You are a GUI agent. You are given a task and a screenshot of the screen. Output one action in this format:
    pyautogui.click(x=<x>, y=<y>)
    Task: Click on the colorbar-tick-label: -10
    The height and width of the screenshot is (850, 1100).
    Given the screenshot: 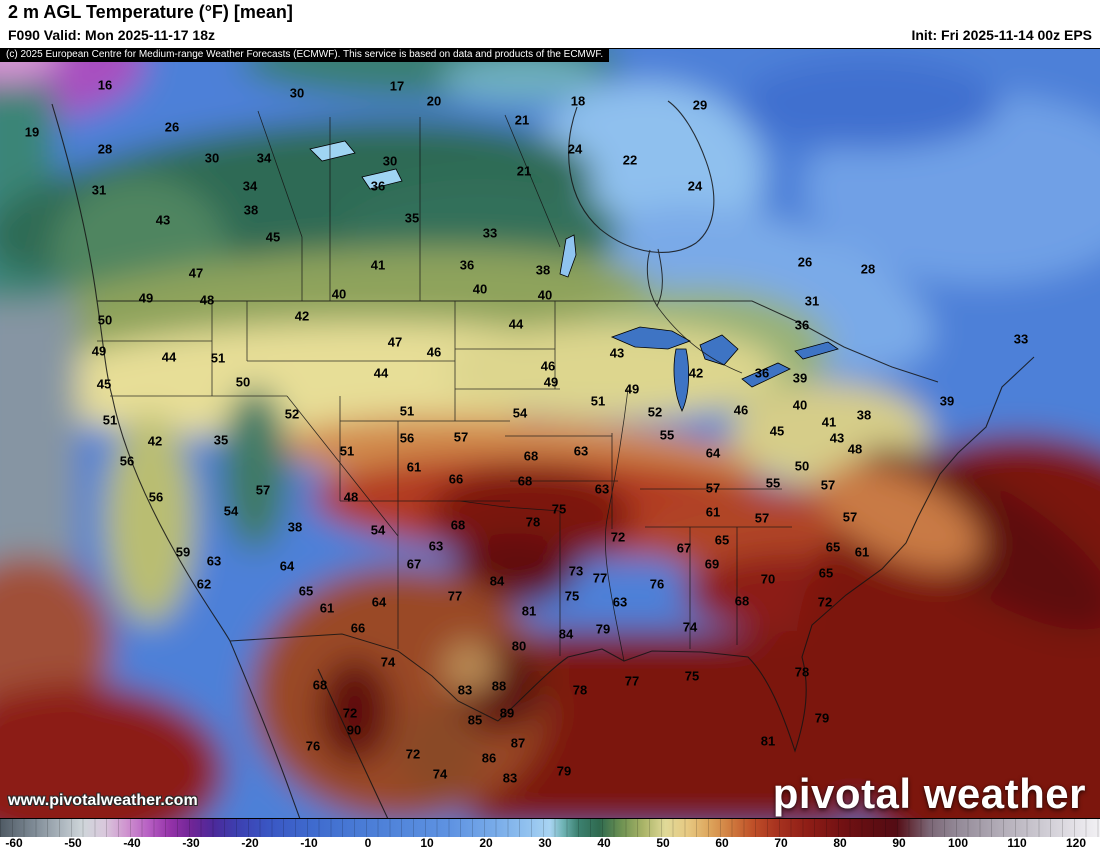 What is the action you would take?
    pyautogui.click(x=309, y=843)
    